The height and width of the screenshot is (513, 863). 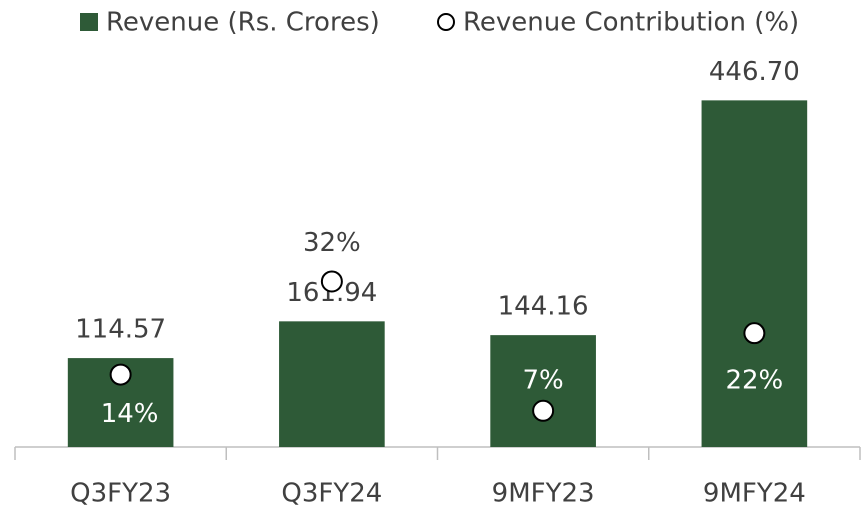 I want to click on x-tick-label: Q3FY23, so click(x=120, y=494).